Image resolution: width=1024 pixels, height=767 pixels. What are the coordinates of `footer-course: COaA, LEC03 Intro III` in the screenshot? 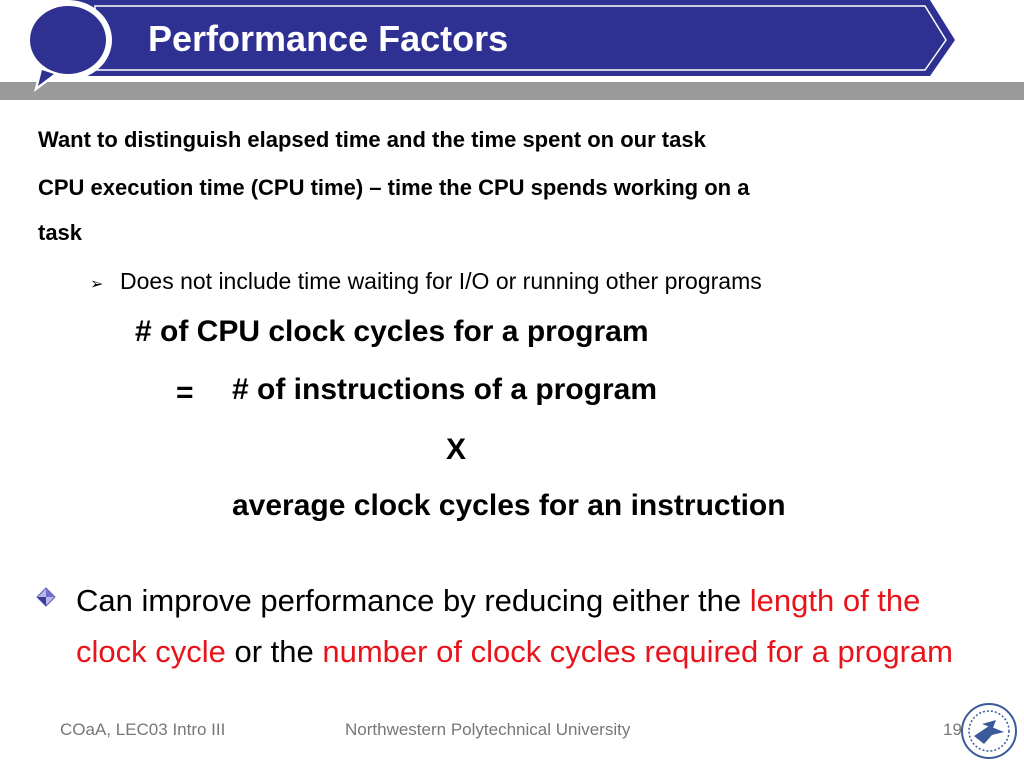 It's located at (143, 729).